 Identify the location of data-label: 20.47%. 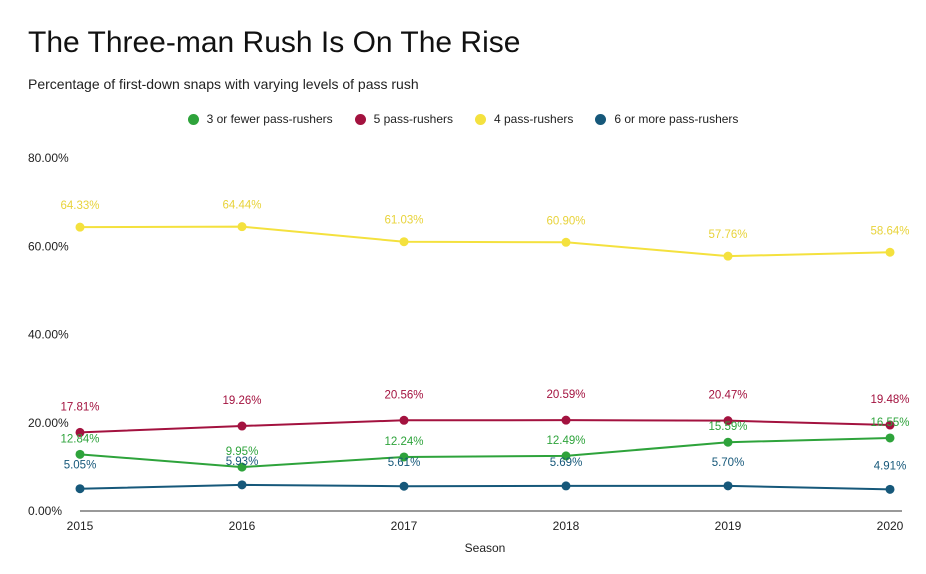
(727, 396).